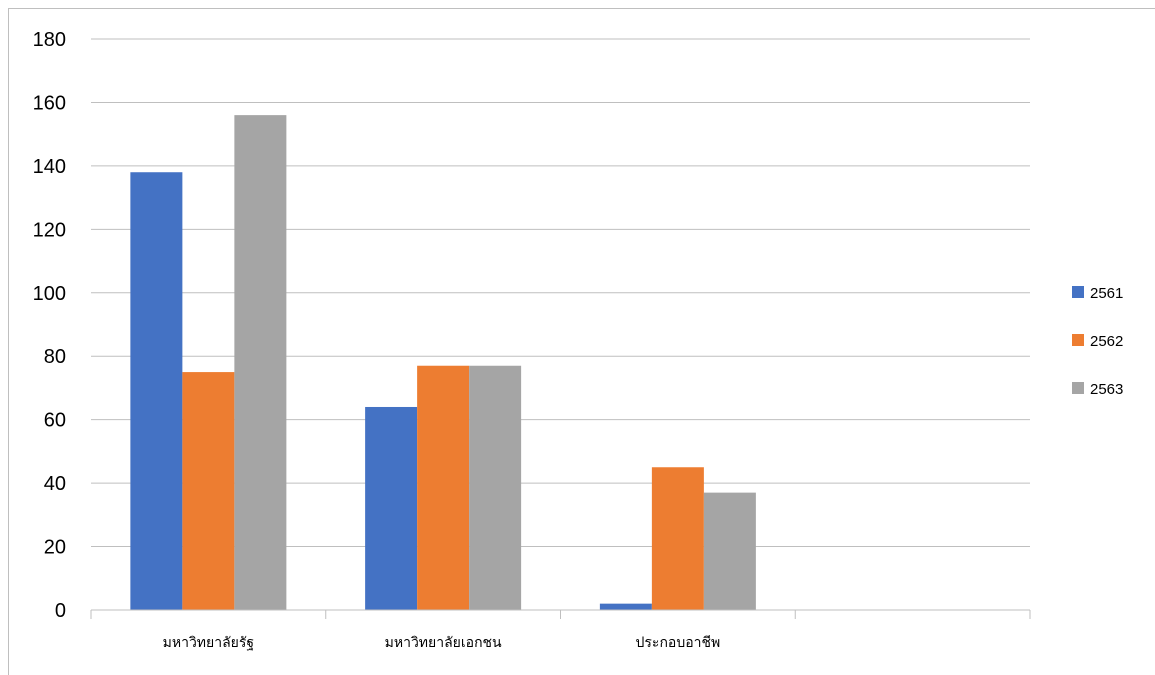 This screenshot has height=675, width=1155. What do you see at coordinates (209, 643) in the screenshot?
I see `x-category-label: มหาวิทยาลัยรัฐ` at bounding box center [209, 643].